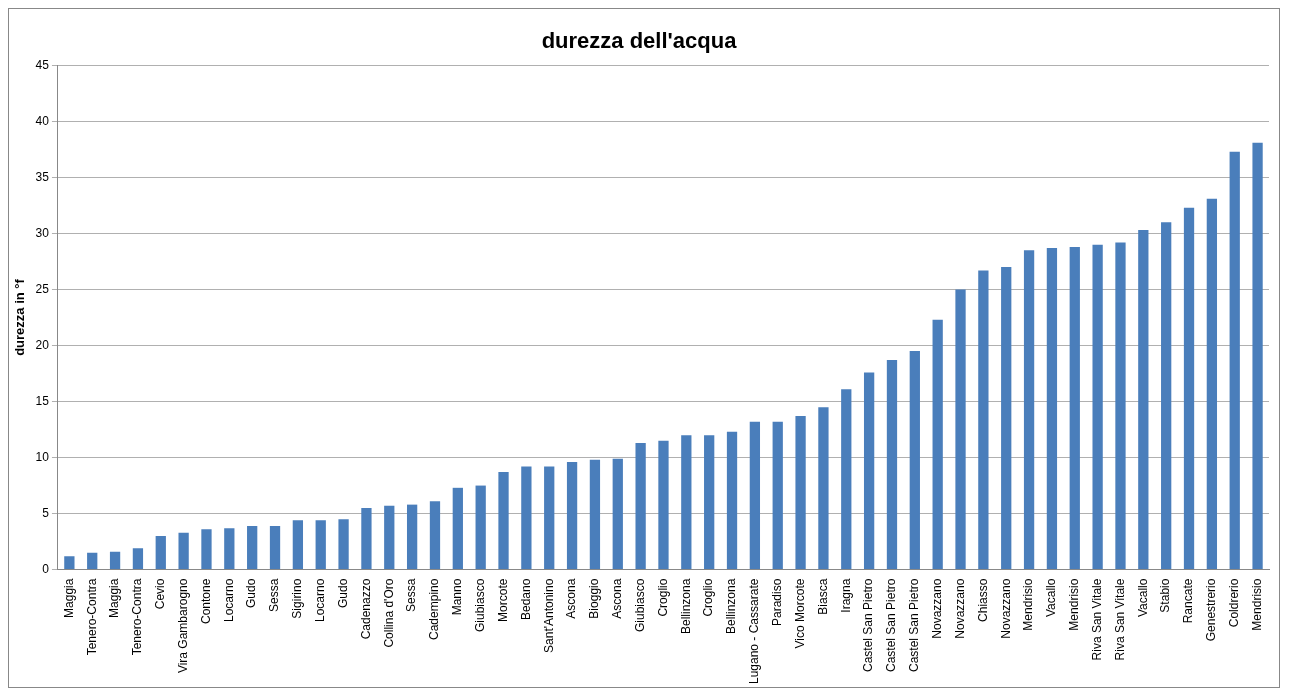 This screenshot has width=1289, height=697. Describe the element at coordinates (982, 600) in the screenshot. I see `x-tick-label: Chiasso` at that location.